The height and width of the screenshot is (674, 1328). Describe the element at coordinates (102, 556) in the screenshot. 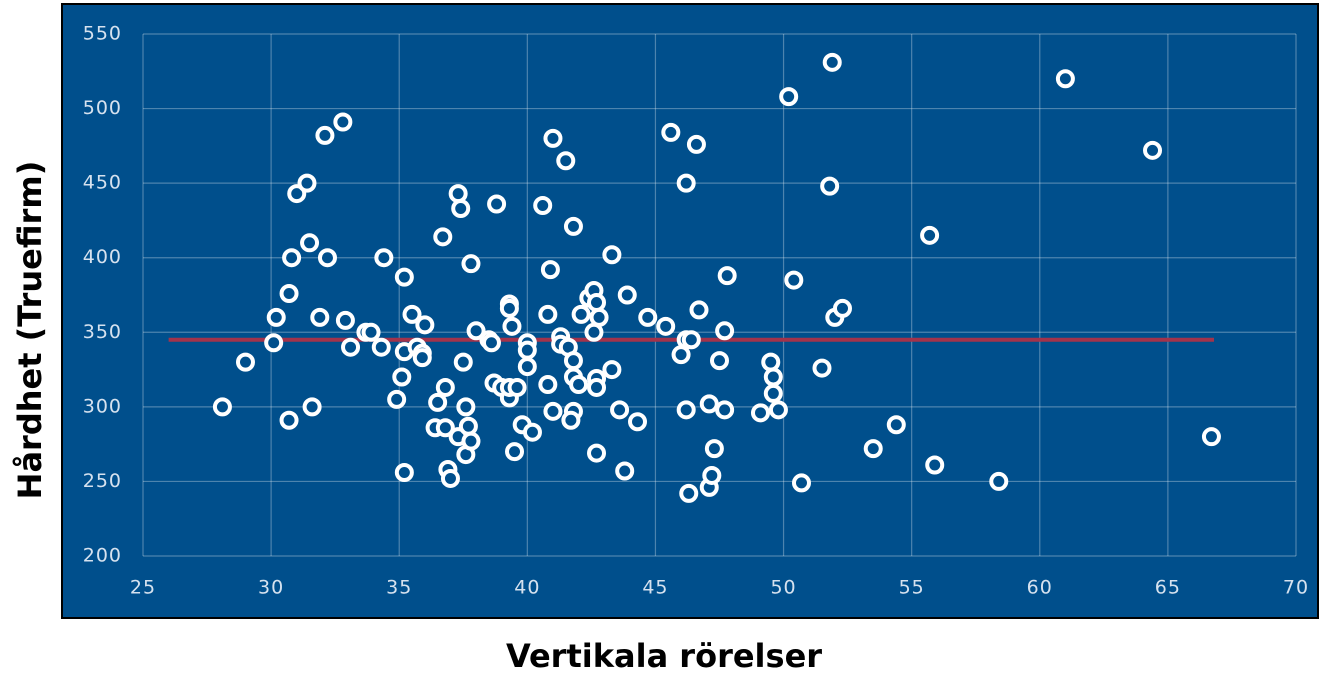

I see `y-tick-label: 200` at that location.